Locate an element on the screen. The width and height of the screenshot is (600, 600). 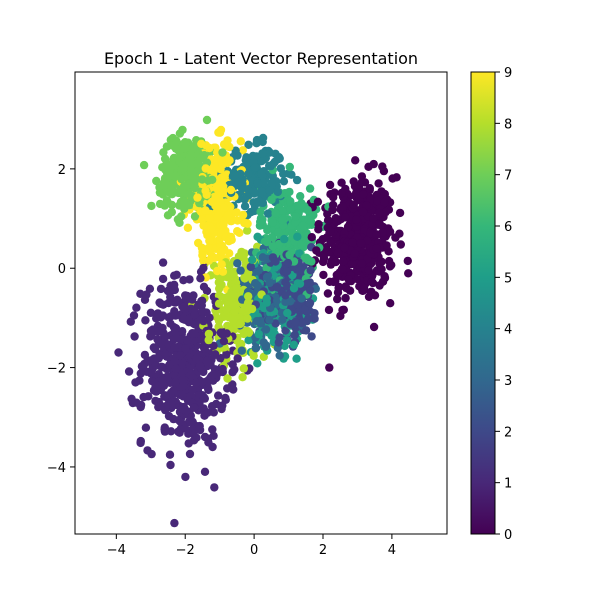
y-axis: −4 −2 0 2 is located at coordinates (61, 319).